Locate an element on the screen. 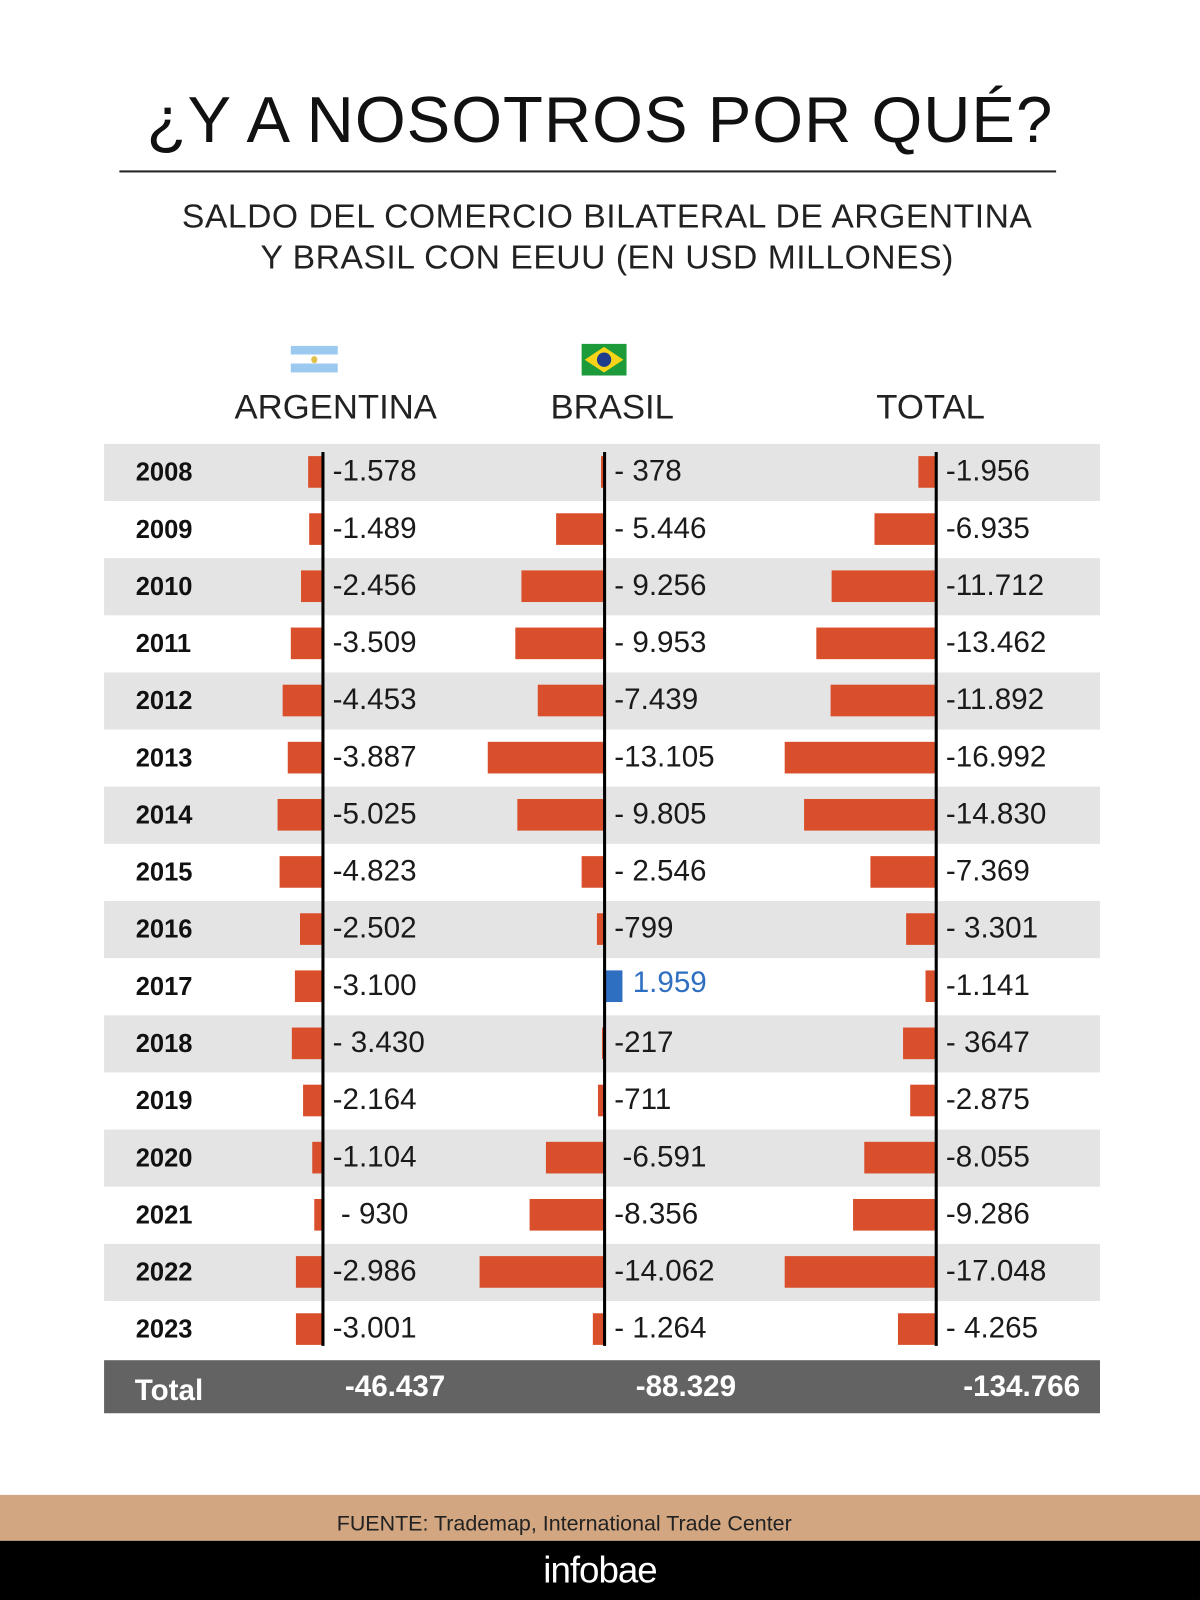 The image size is (1200, 1600). year-label: 2021 is located at coordinates (164, 1215).